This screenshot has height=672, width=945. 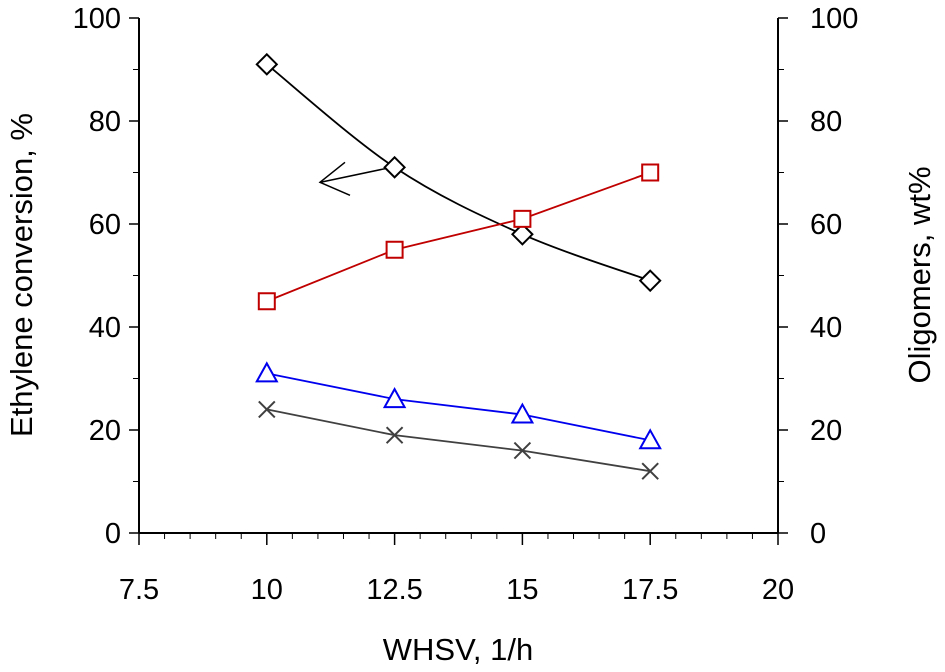 I want to click on y-tick-label: 20, so click(x=105, y=431).